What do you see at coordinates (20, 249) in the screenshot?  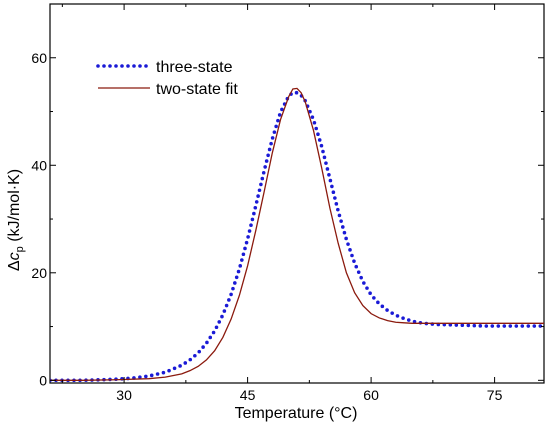 I see `y-title-subscript: p` at bounding box center [20, 249].